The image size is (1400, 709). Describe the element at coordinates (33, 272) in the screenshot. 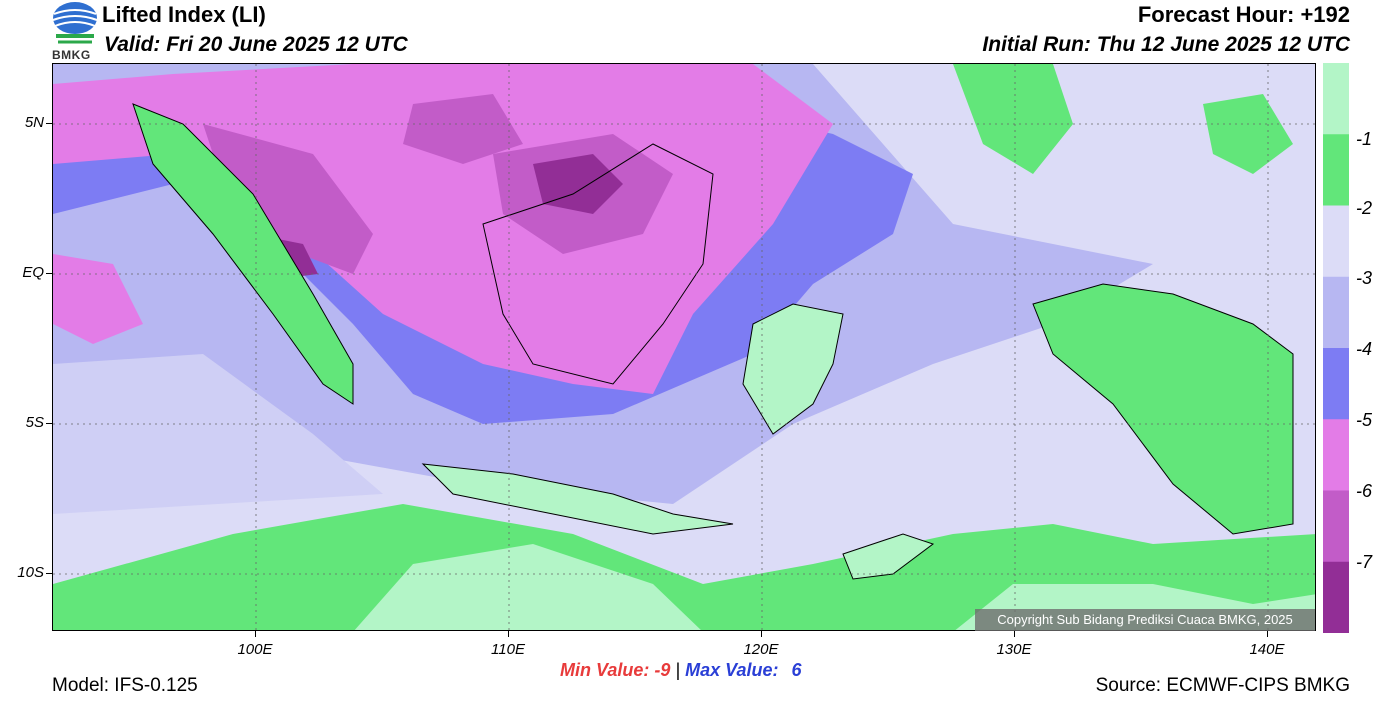

I see `lat-label-eq: EQ` at that location.